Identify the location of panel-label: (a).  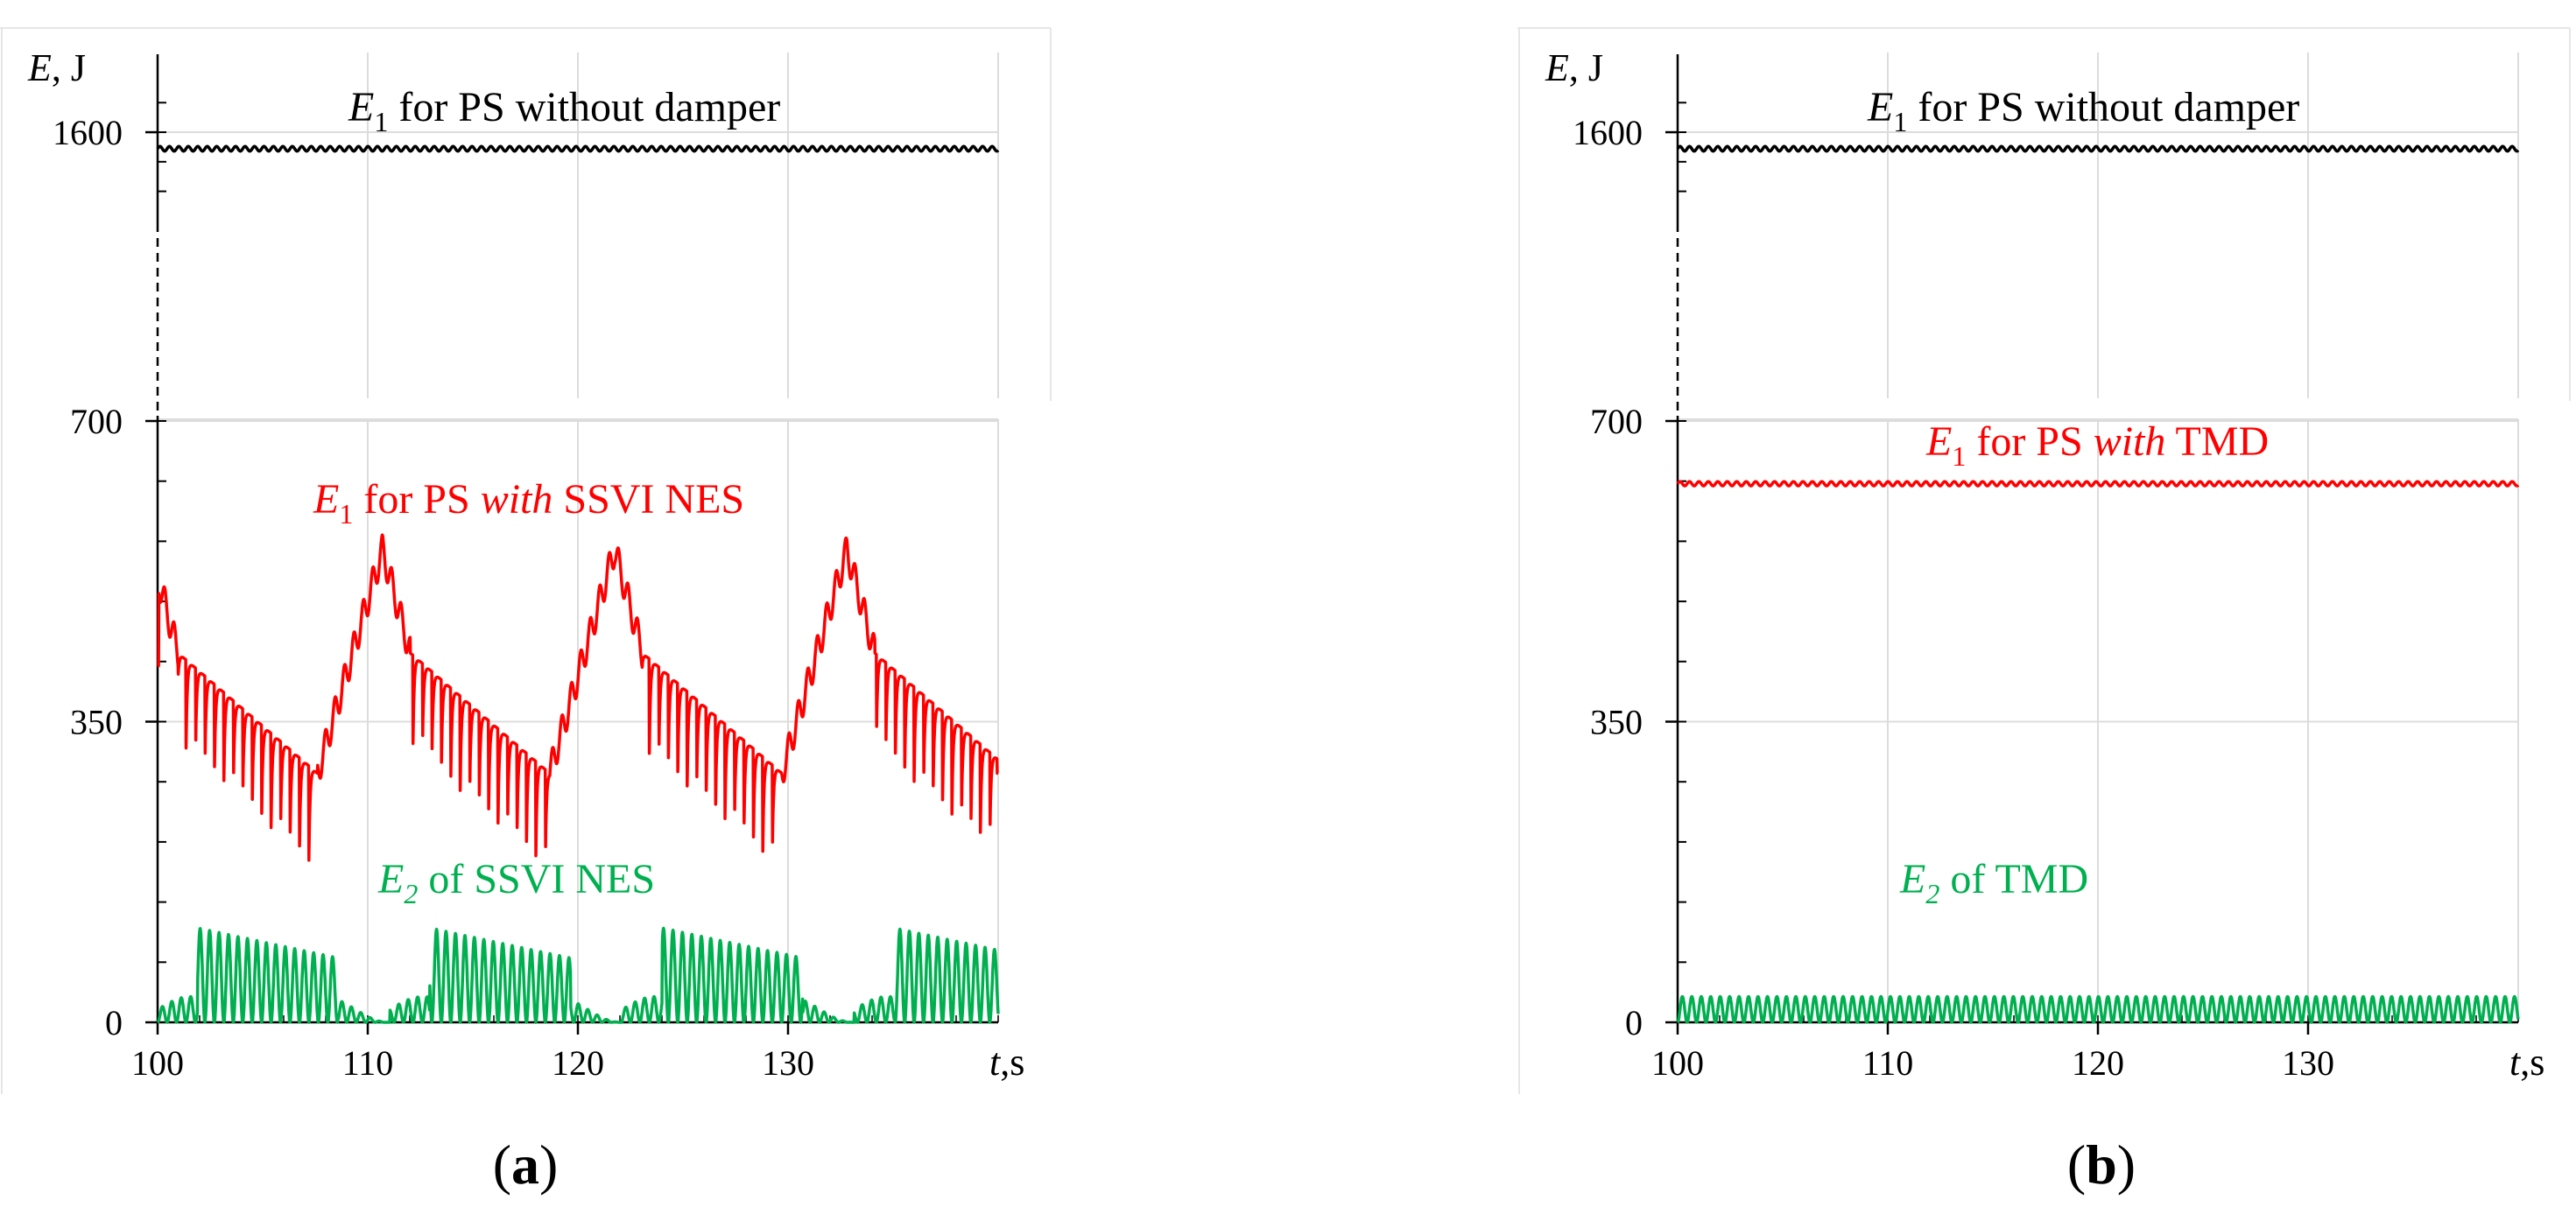
(526, 1164).